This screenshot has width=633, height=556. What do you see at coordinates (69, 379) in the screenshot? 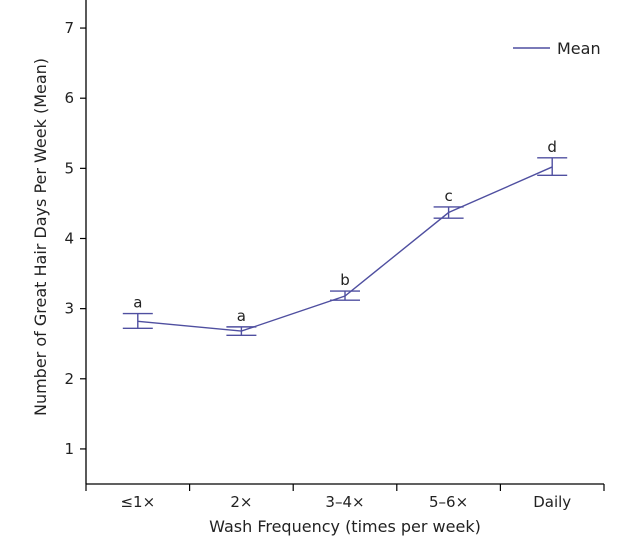
I see `y-tick-label: 2` at bounding box center [69, 379].